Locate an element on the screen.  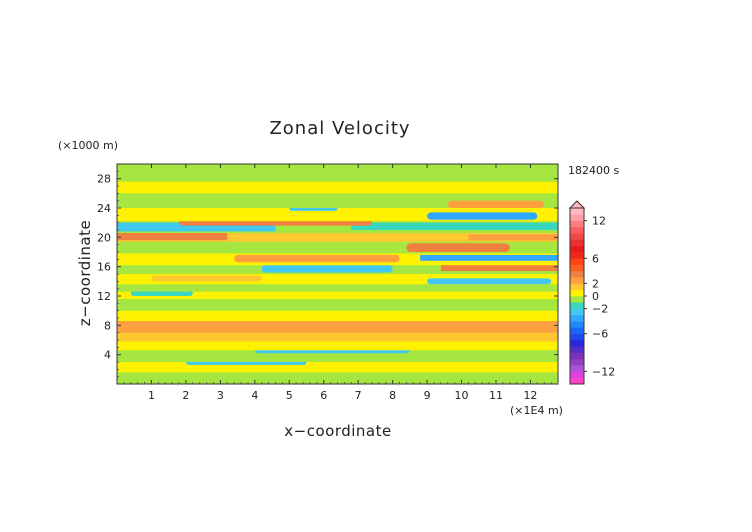
colorbar-tick-label: 2 is located at coordinates (595, 283).